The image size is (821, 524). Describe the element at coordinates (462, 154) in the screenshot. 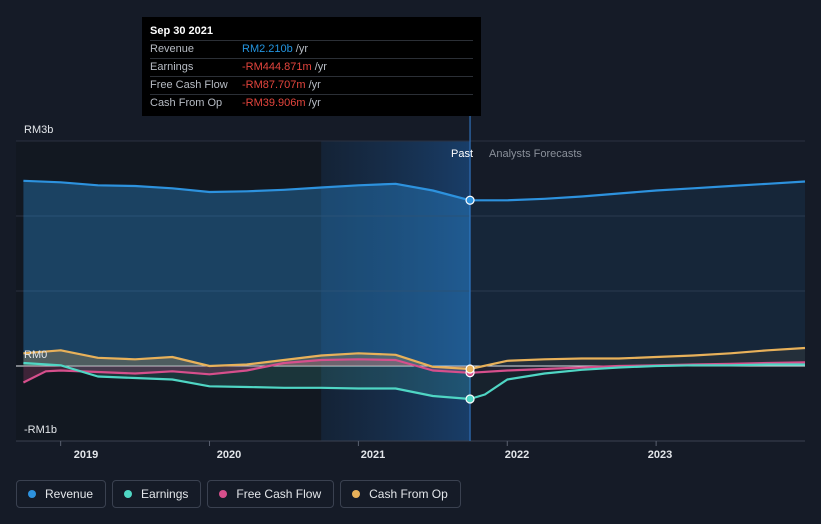

I see `past-label: Past` at that location.